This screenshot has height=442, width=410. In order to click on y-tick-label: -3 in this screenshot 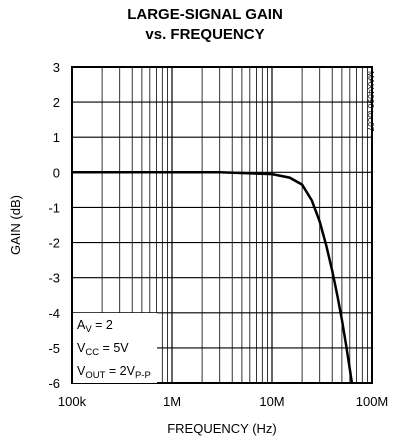, I will do `click(54, 278)`.